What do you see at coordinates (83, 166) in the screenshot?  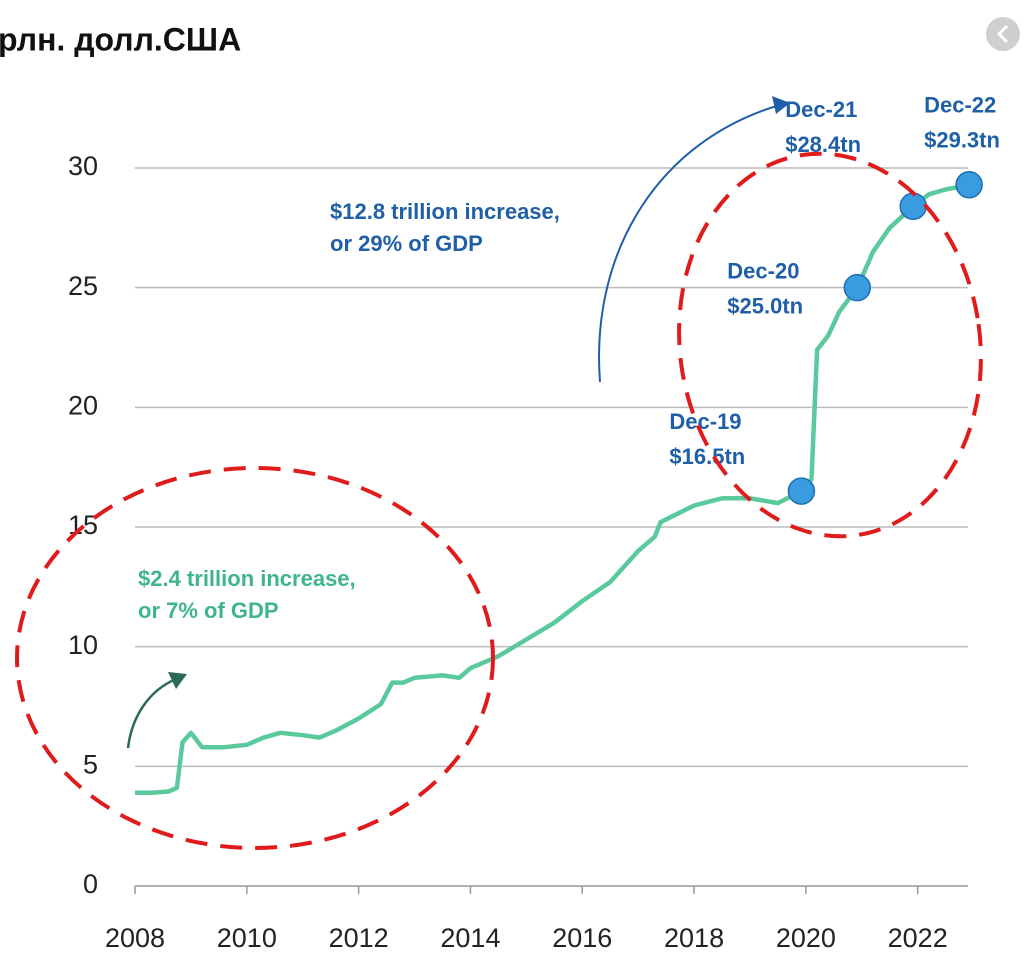 I see `y-tick-label: 30` at bounding box center [83, 166].